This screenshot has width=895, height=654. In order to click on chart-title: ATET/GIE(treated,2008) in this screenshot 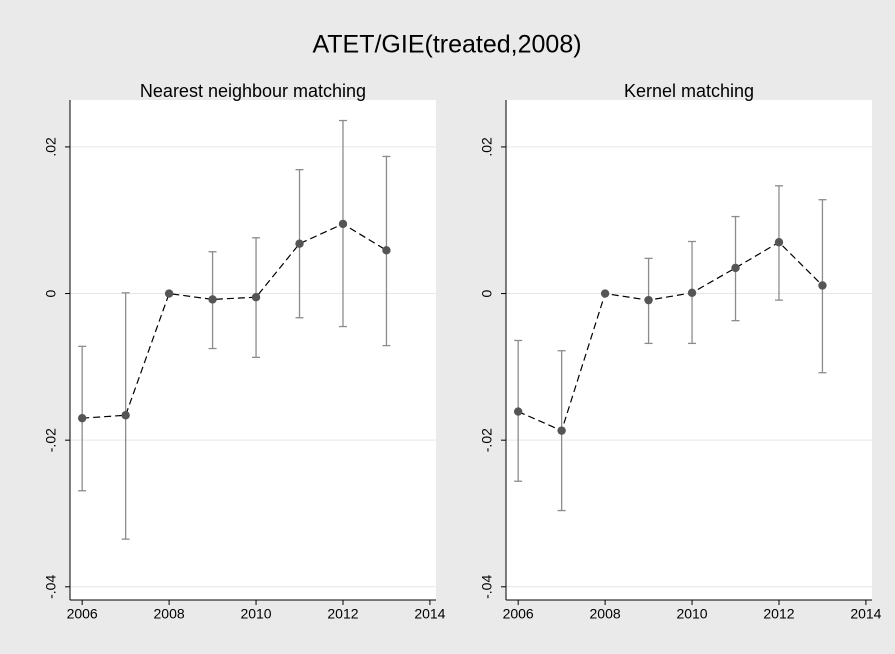, I will do `click(446, 45)`.